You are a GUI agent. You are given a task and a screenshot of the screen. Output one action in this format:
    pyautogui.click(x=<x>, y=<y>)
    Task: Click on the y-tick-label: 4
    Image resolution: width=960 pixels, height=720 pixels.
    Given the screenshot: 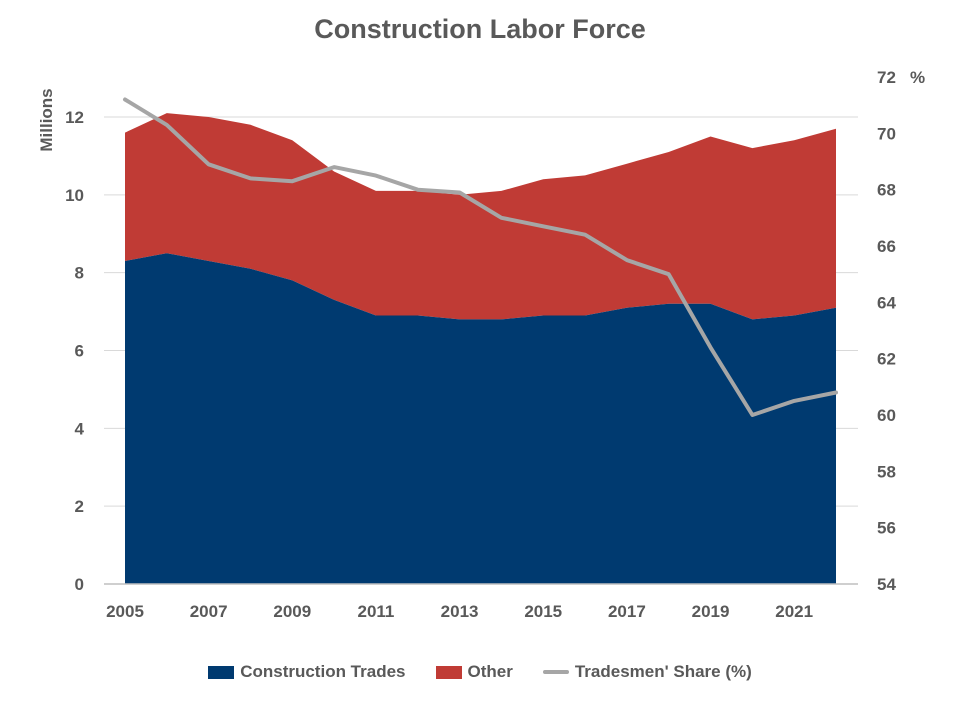 What is the action you would take?
    pyautogui.click(x=80, y=428)
    